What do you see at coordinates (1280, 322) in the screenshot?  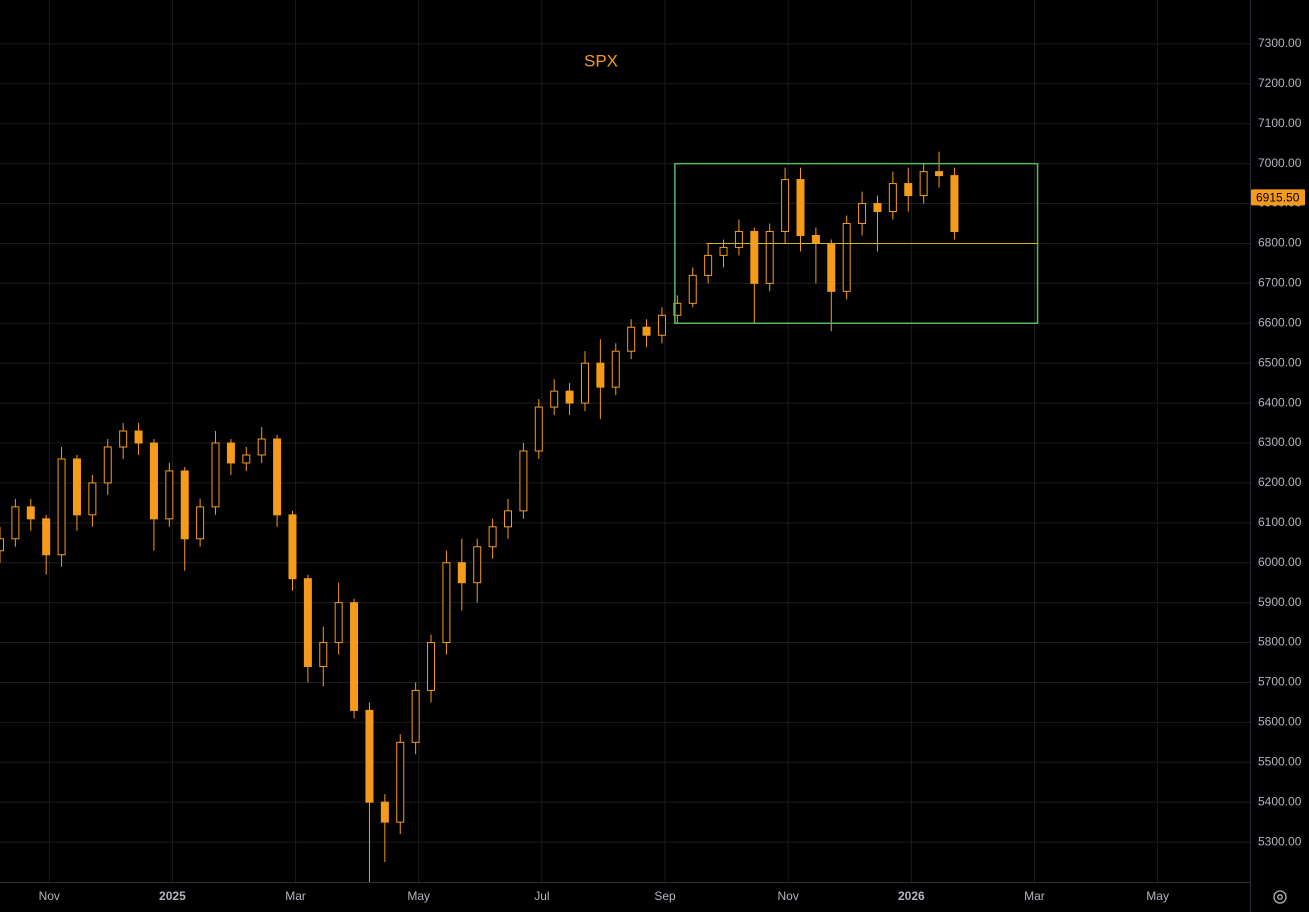 I see `y-tick-label: 6600.00` at bounding box center [1280, 322].